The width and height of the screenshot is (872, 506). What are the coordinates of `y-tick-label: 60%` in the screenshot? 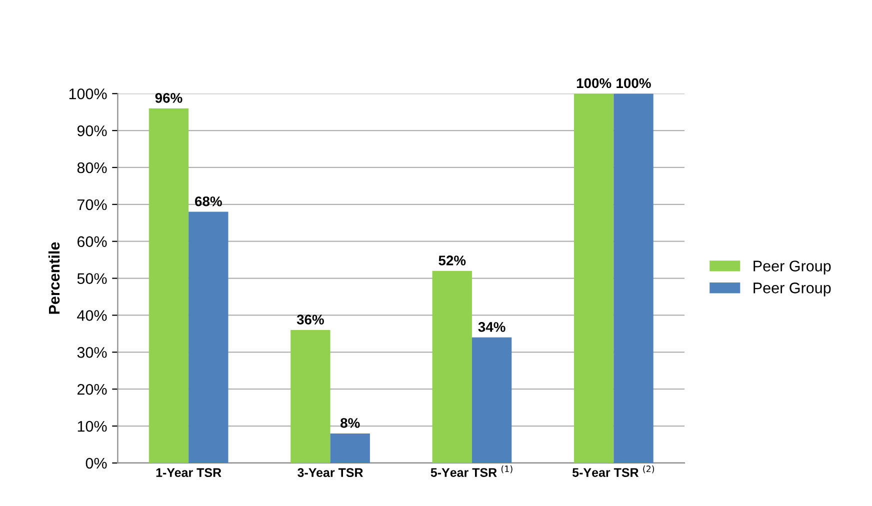 It's located at (92, 242).